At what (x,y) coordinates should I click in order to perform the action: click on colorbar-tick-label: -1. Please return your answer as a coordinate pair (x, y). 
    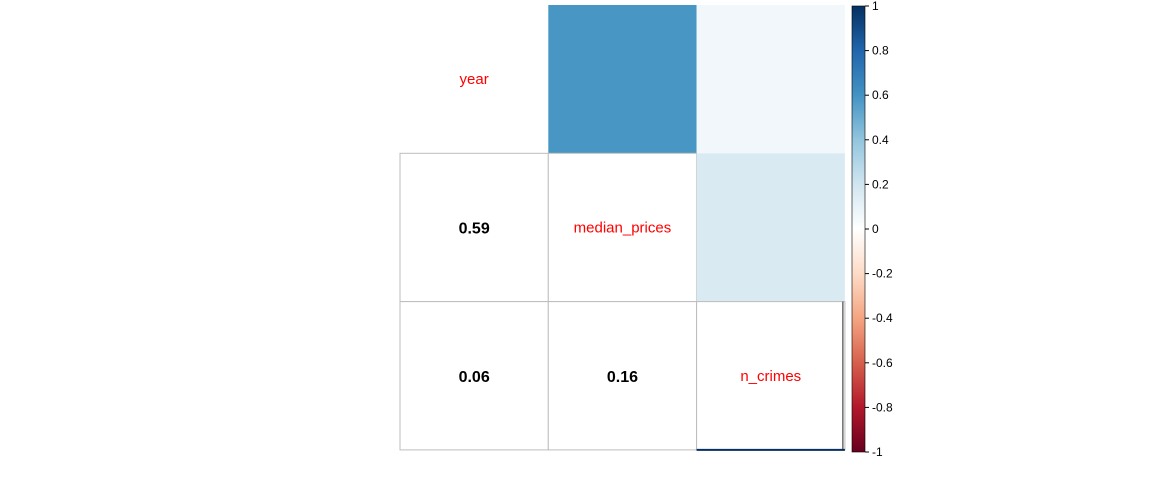
    Looking at the image, I should click on (877, 452).